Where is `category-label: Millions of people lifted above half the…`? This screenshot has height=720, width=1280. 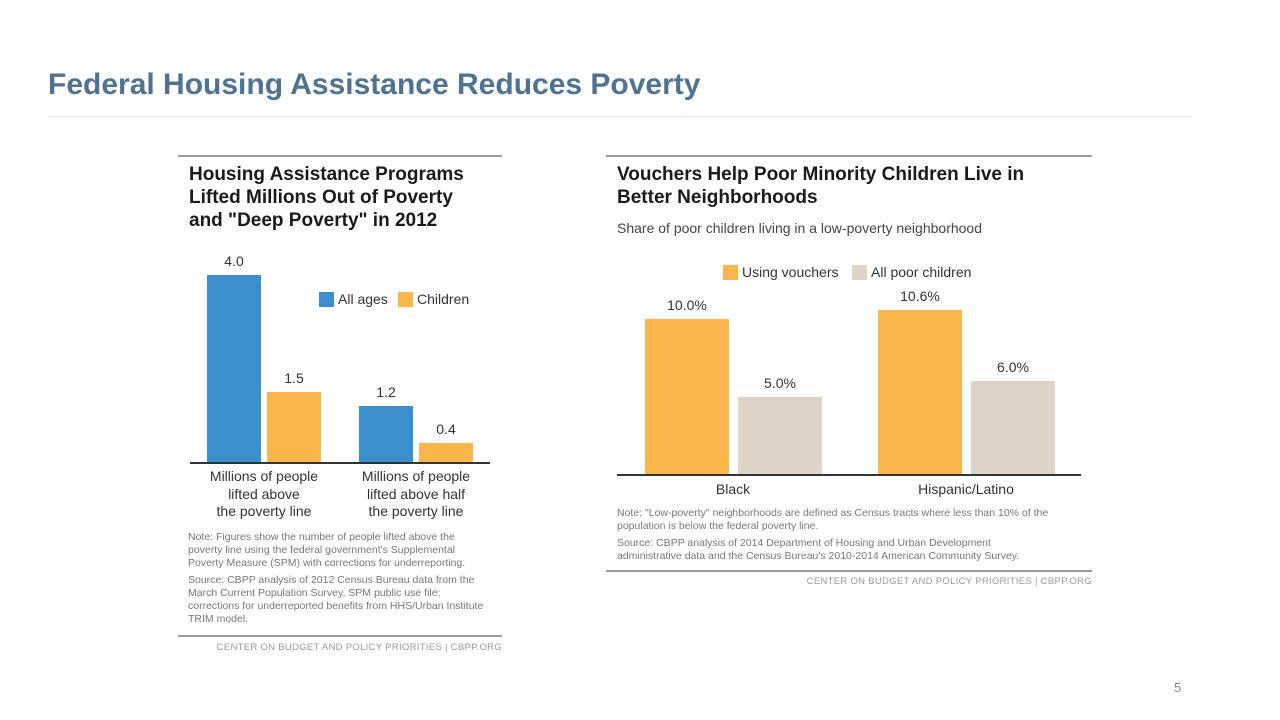
category-label: Millions of people lifted above half the… is located at coordinates (416, 494).